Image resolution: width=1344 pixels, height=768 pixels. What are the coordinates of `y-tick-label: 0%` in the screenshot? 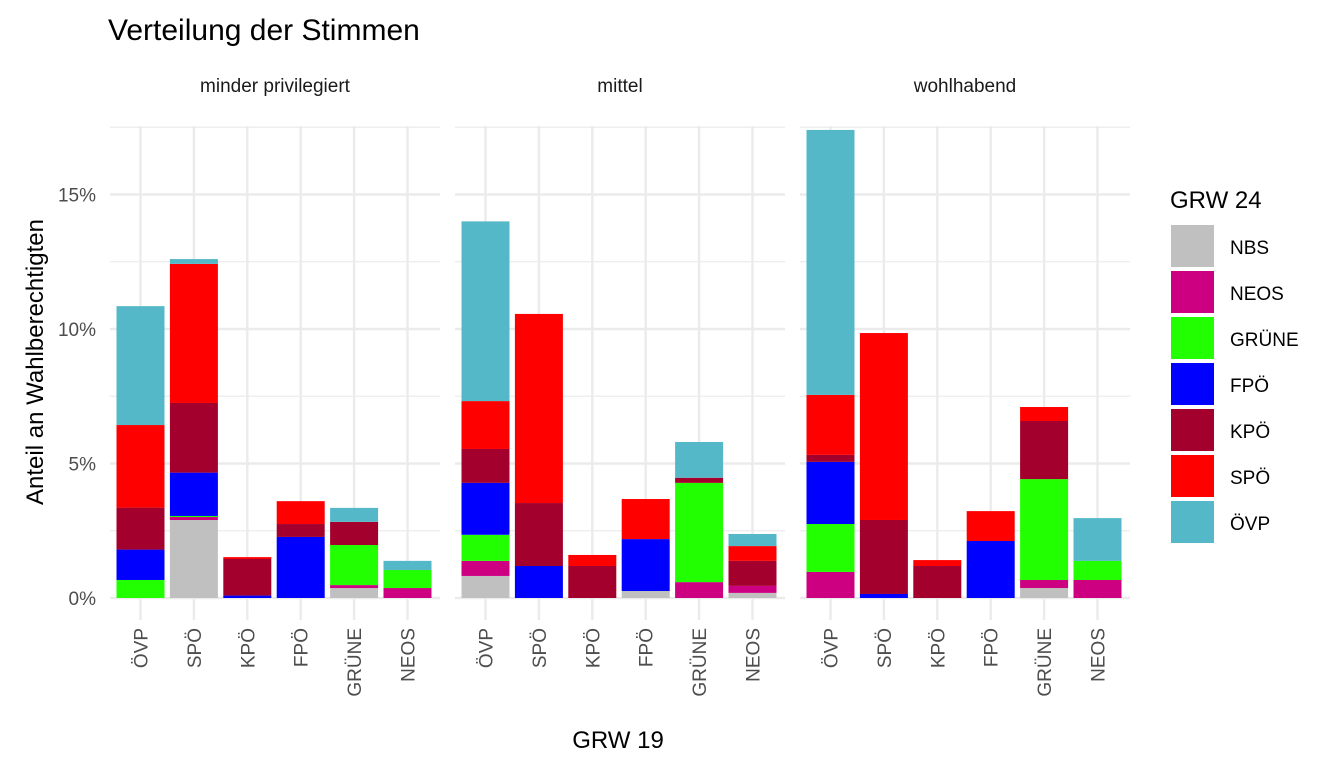 It's located at (83, 599).